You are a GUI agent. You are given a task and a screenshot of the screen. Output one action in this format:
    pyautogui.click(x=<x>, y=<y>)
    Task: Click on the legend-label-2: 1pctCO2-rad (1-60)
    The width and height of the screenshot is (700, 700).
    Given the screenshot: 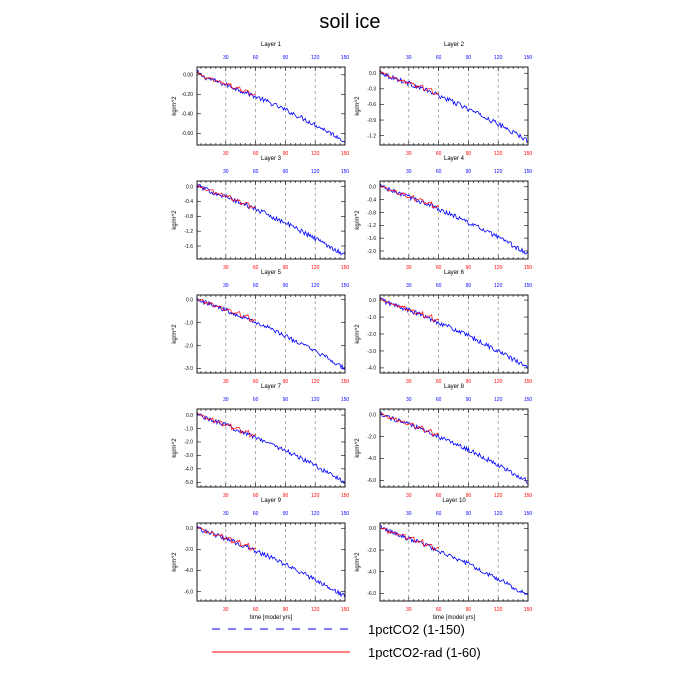 What is the action you would take?
    pyautogui.click(x=424, y=652)
    